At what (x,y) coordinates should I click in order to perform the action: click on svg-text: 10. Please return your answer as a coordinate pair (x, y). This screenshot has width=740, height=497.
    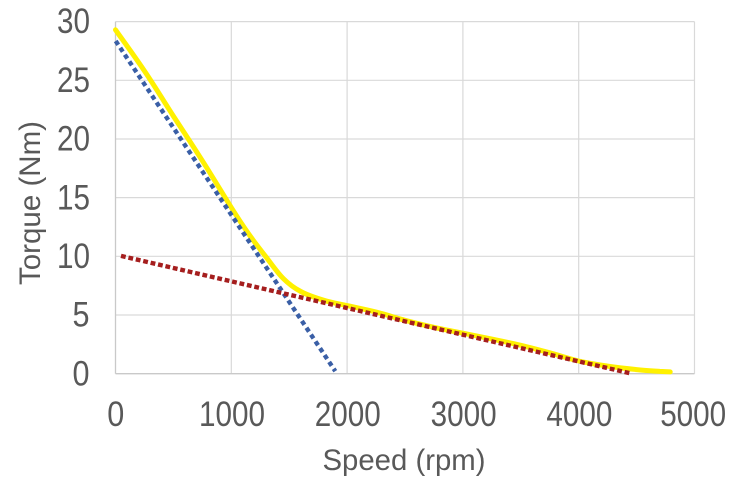
    Looking at the image, I should click on (73, 256).